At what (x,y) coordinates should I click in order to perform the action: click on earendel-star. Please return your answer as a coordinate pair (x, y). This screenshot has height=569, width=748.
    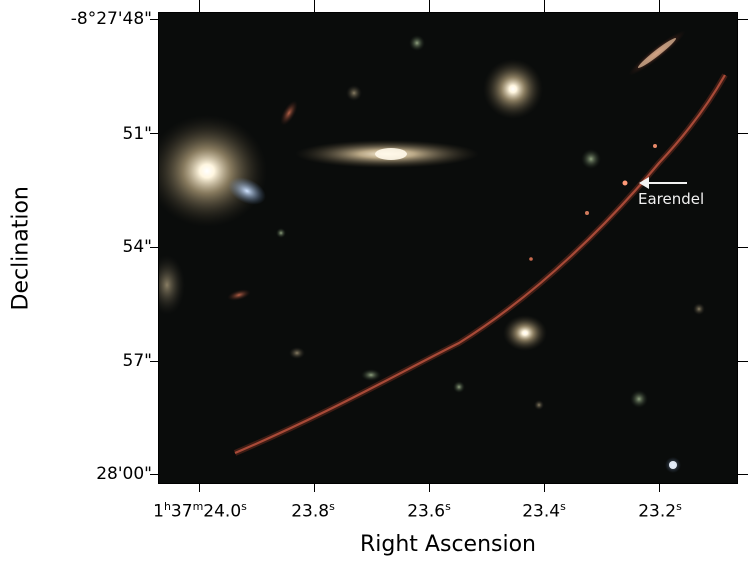
    Looking at the image, I should click on (625, 183).